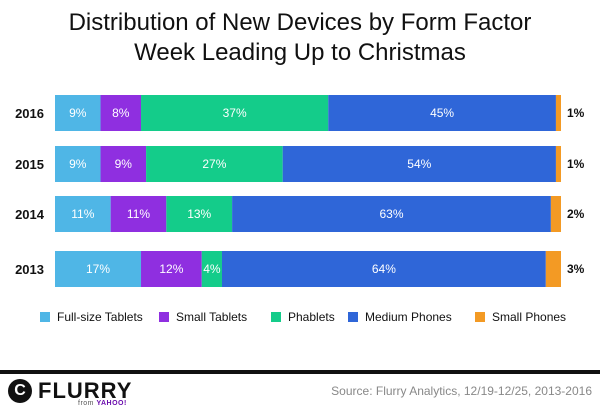 Image resolution: width=600 pixels, height=410 pixels. Describe the element at coordinates (87, 403) in the screenshot. I see `logo-sub-prefix: from` at that location.